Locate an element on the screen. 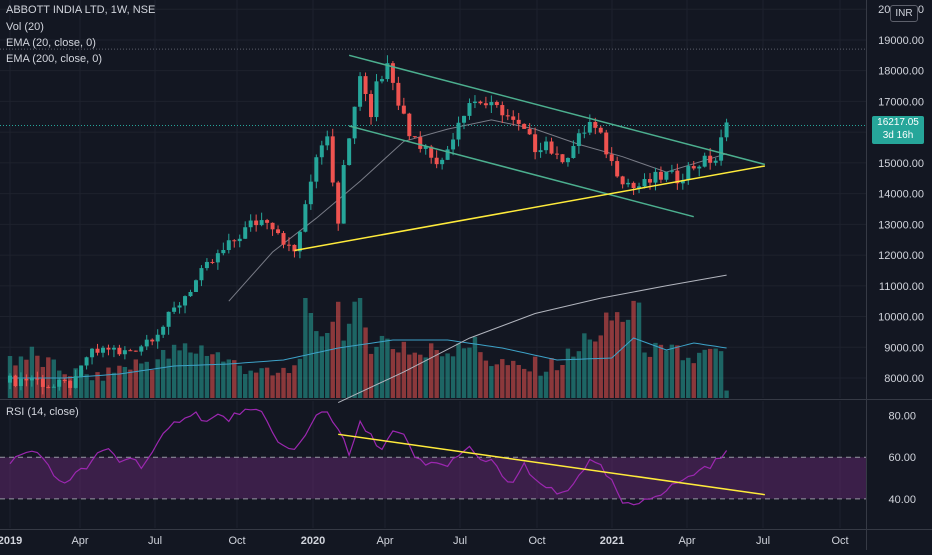 Image resolution: width=932 pixels, height=555 pixels. symbol-legend: ABBOTT INDIA LTD, 1W, NSE is located at coordinates (81, 10).